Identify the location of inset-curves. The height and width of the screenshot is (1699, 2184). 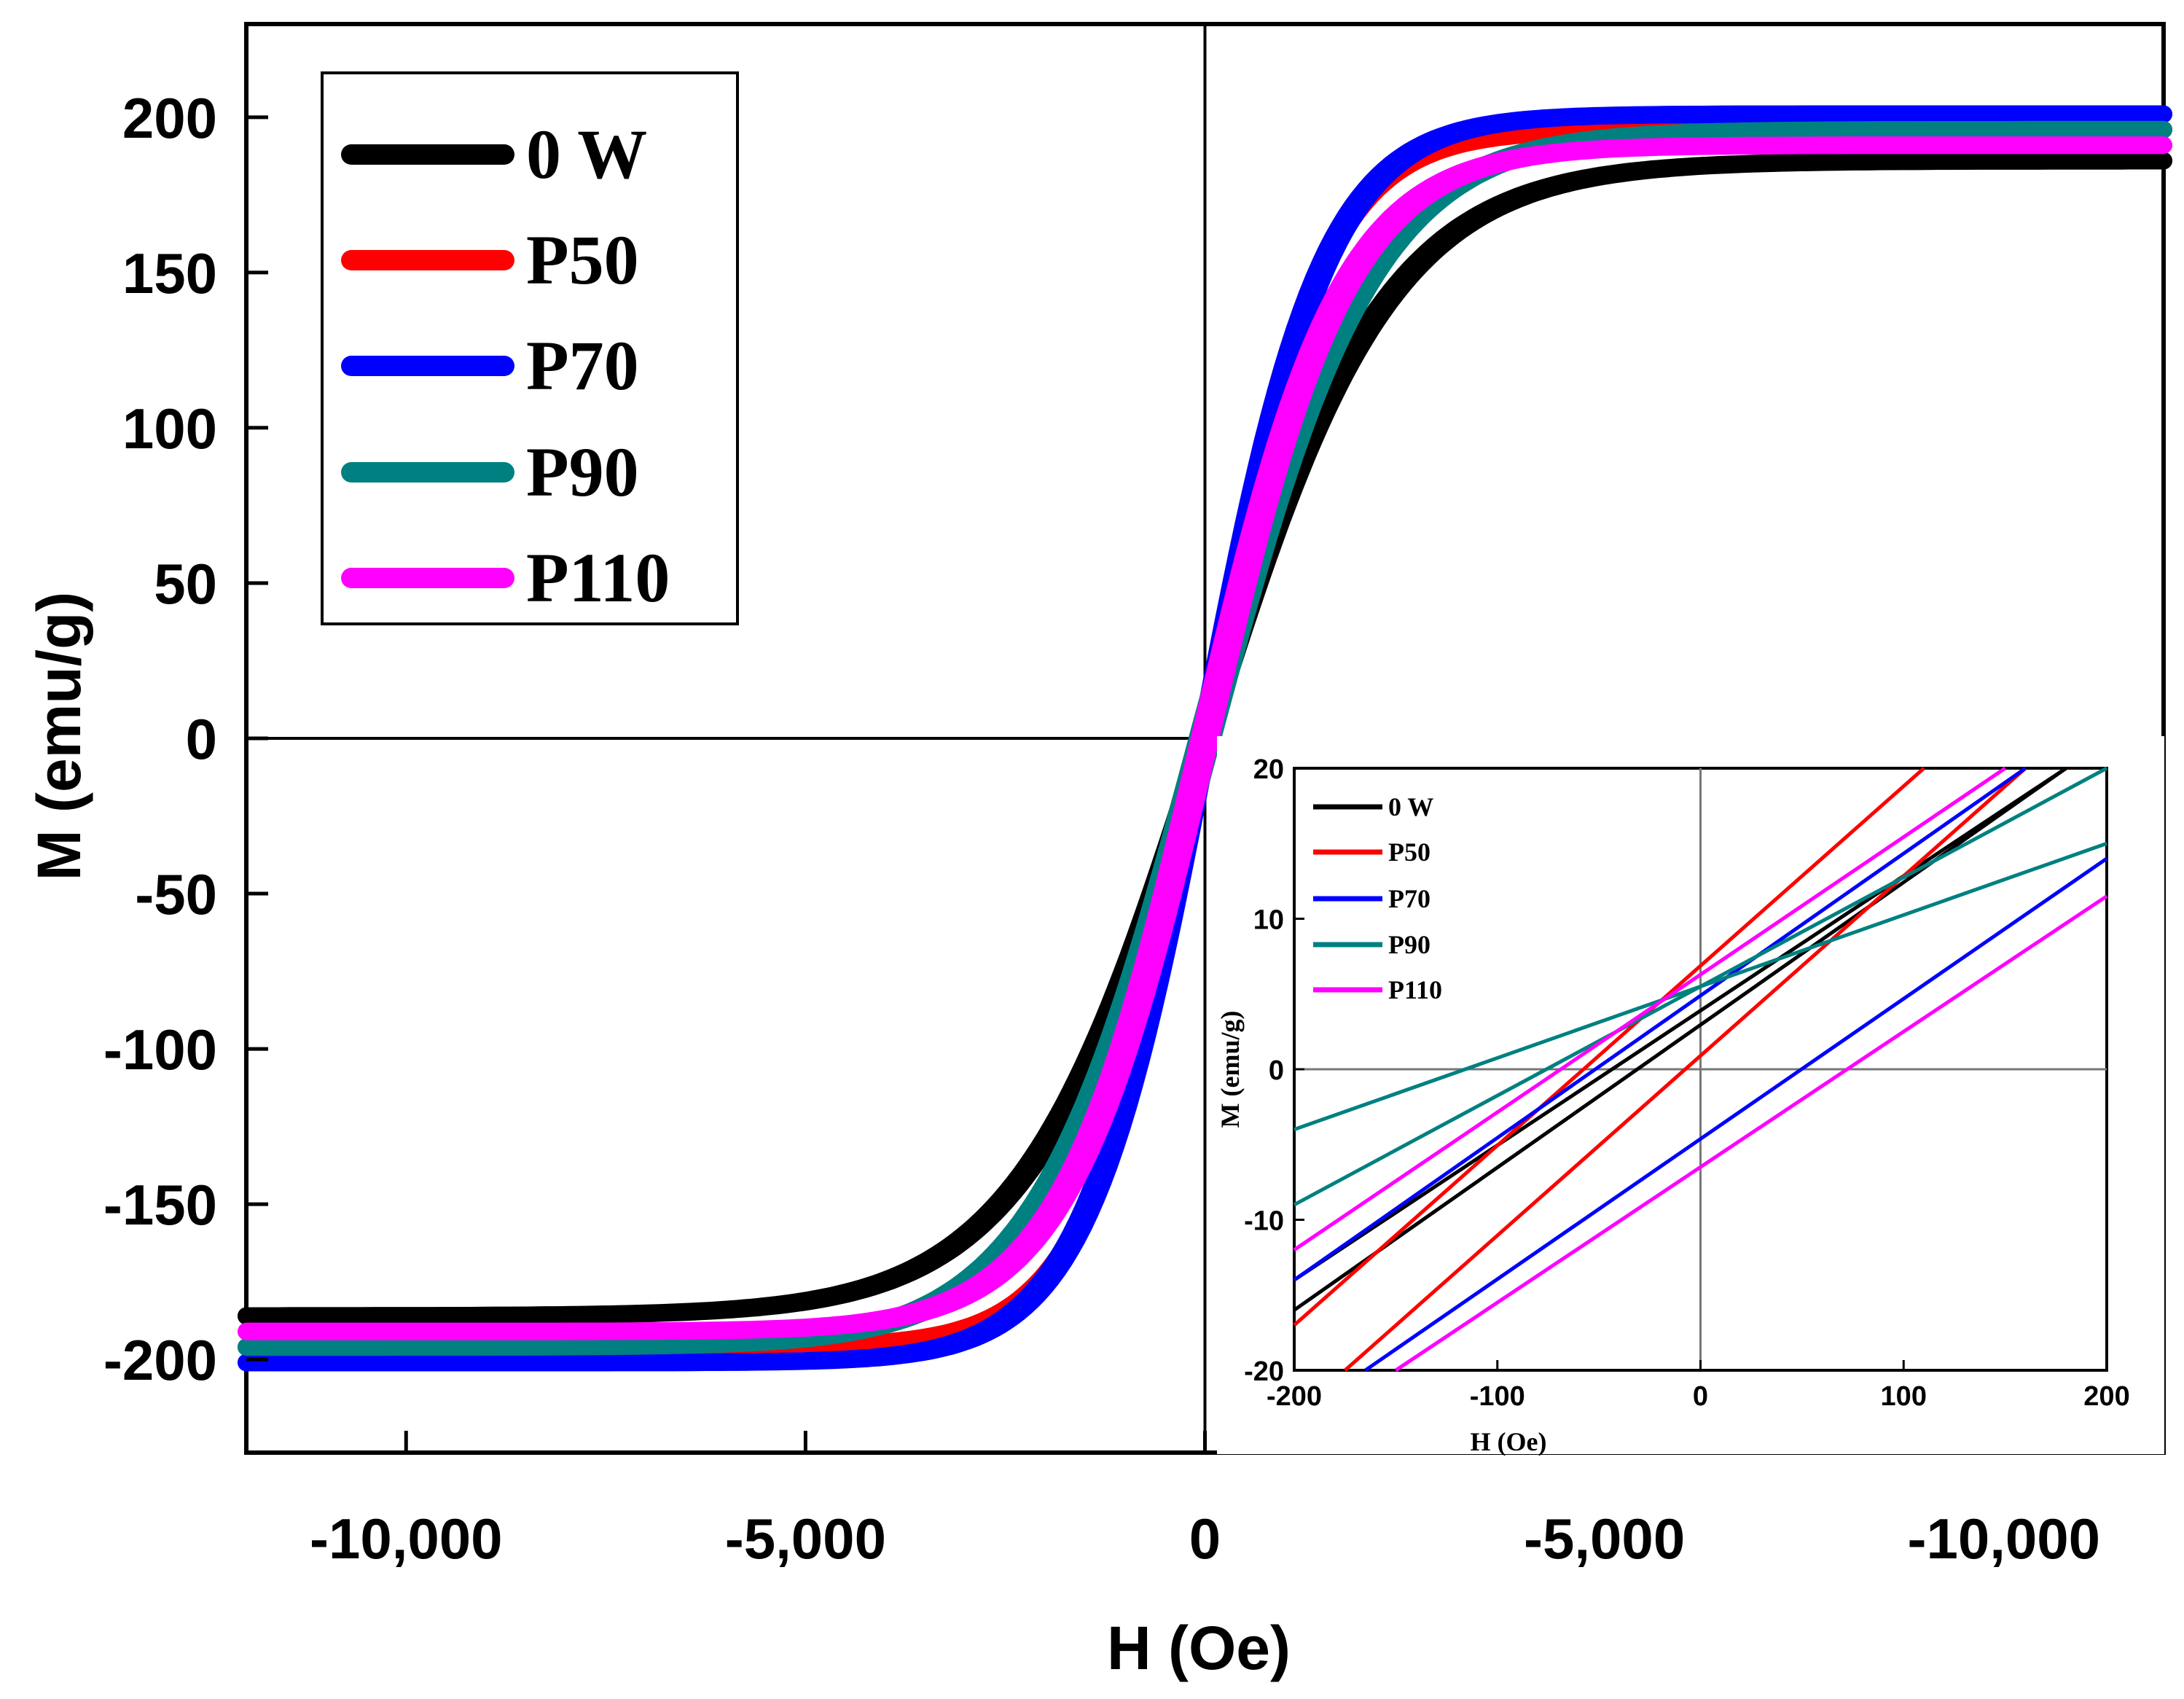
(1701, 1069).